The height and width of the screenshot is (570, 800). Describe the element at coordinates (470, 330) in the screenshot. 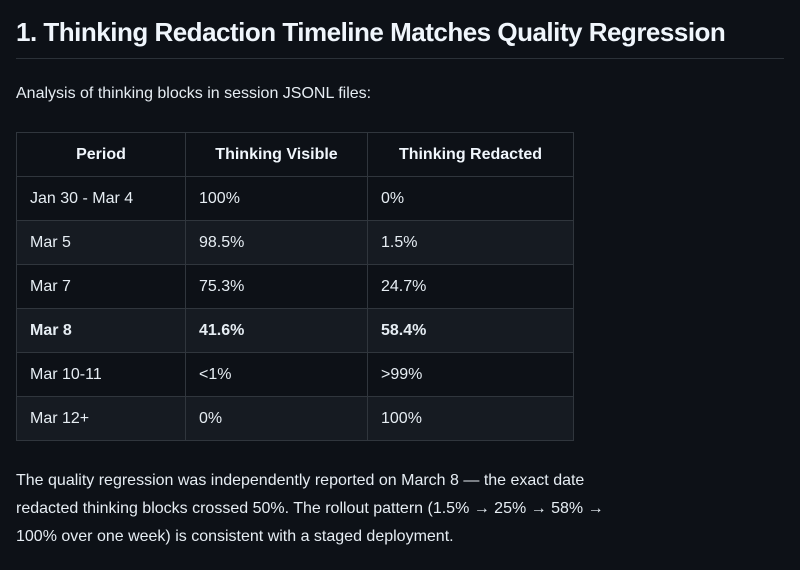

I see `cell-redacted: 58.4%` at that location.